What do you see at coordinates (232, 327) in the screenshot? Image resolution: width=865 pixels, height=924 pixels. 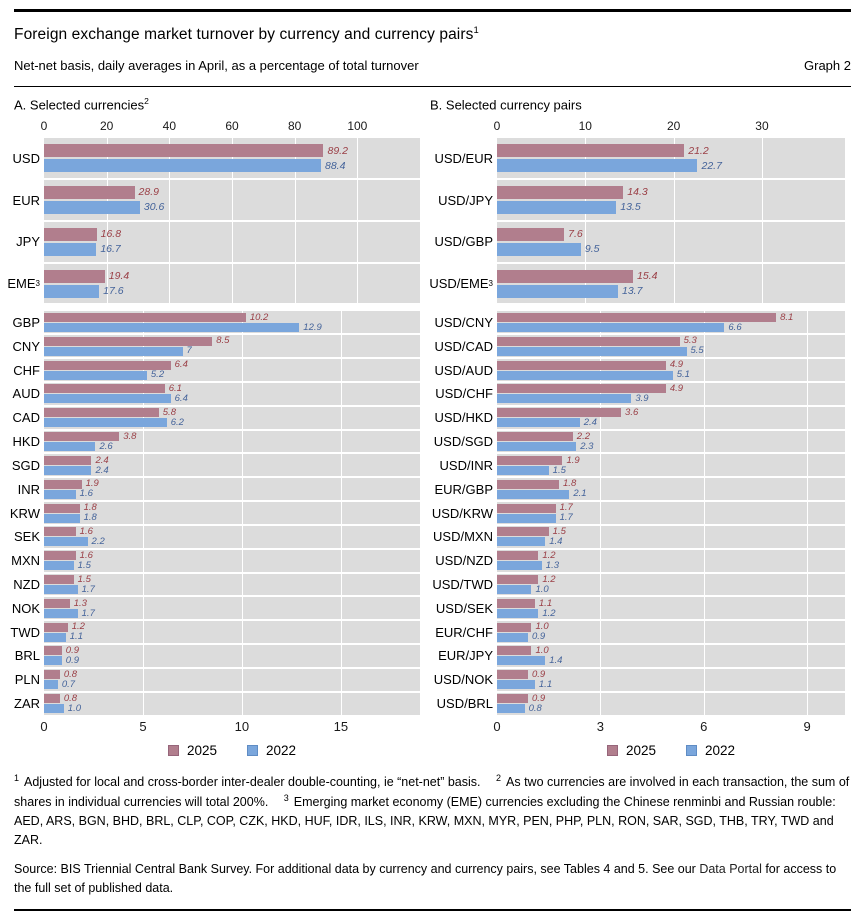 I see `bar-row-2022: 12.9` at bounding box center [232, 327].